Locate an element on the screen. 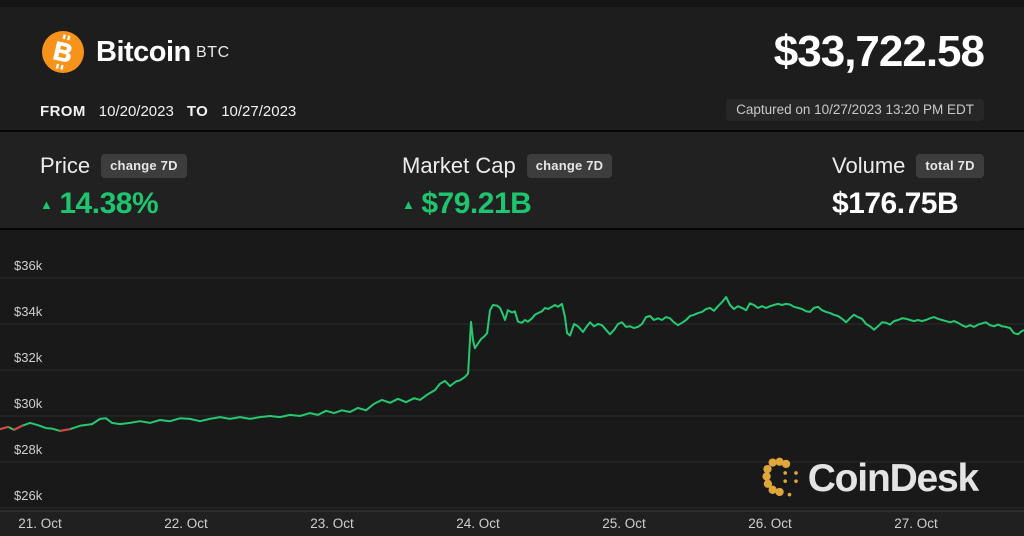 Image resolution: width=1024 pixels, height=536 pixels. x-axis-band is located at coordinates (512, 524).